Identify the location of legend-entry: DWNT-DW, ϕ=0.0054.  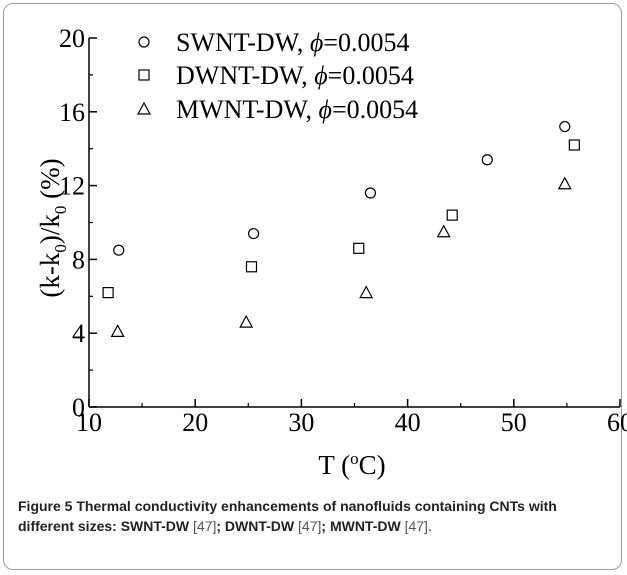
(295, 75).